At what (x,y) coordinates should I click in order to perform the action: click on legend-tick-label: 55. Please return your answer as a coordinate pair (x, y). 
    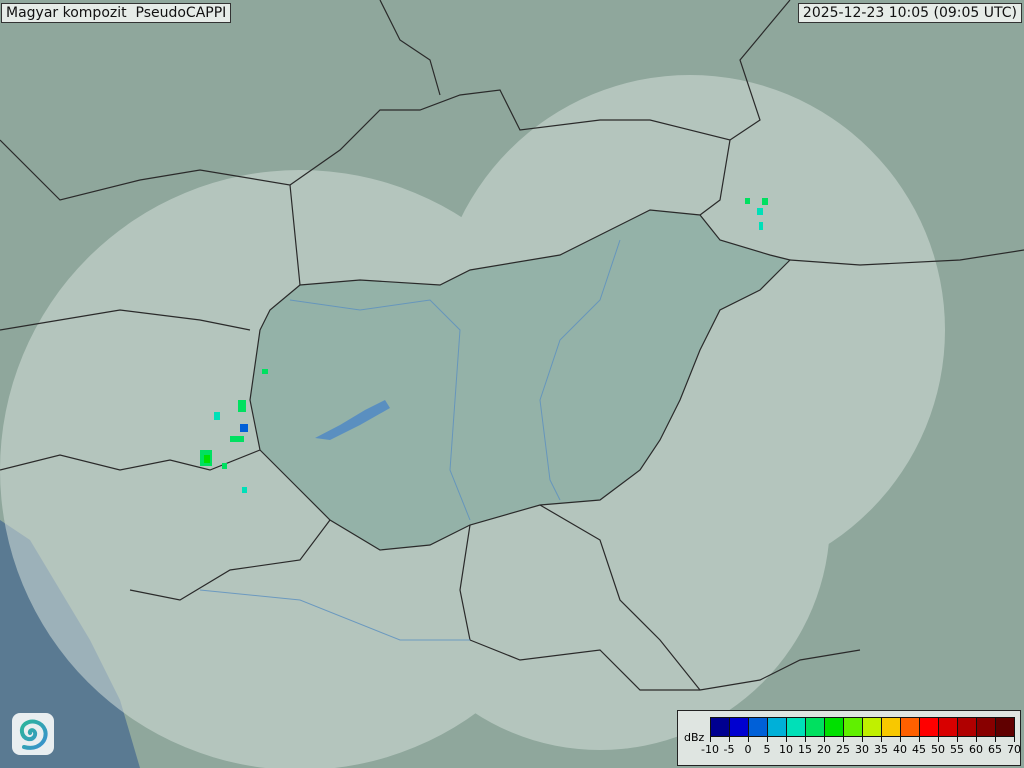
    Looking at the image, I should click on (957, 749).